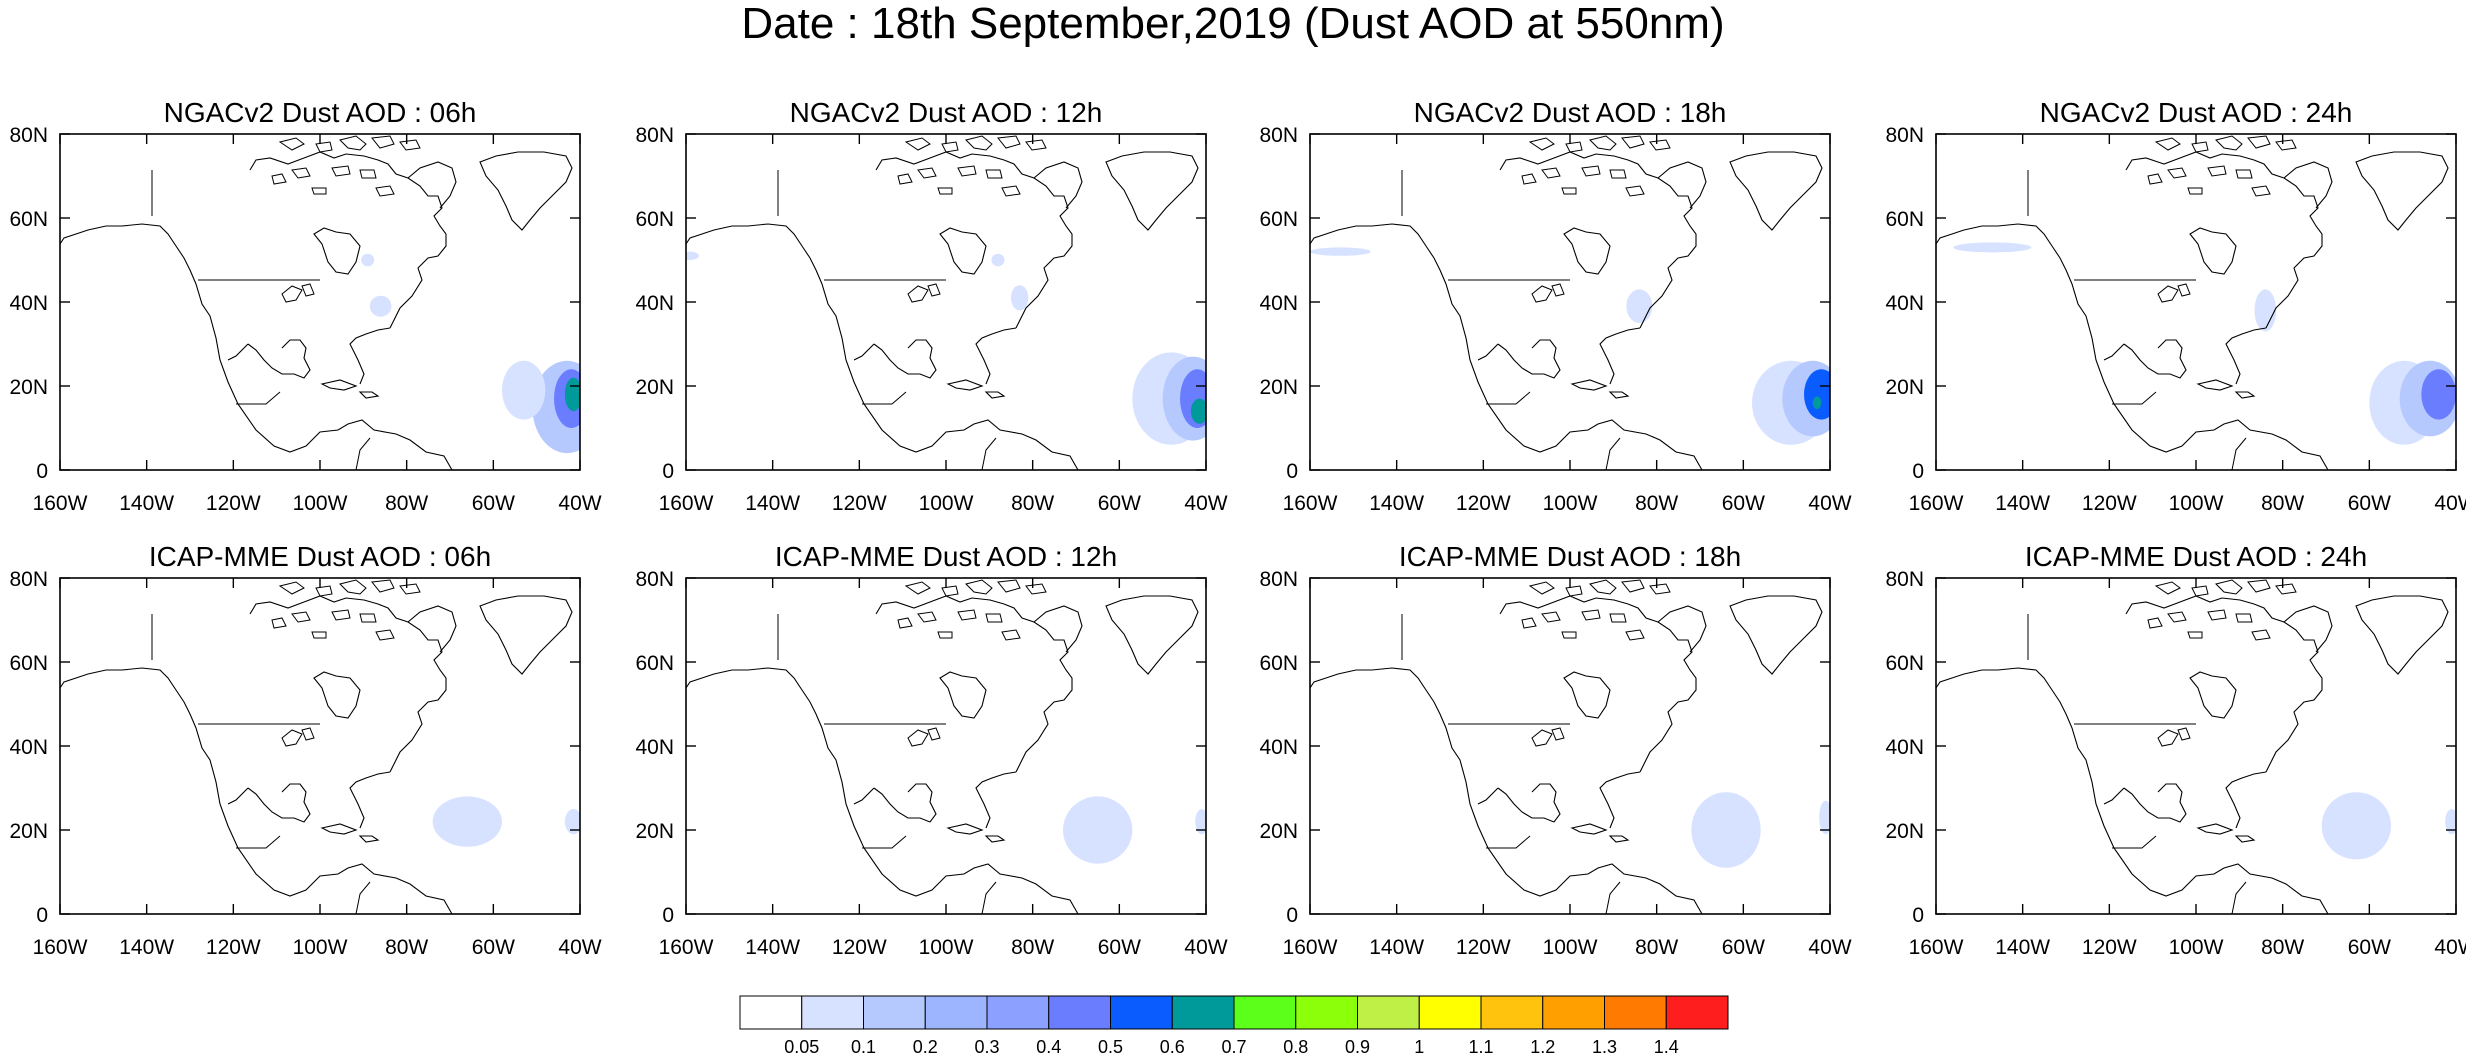  I want to click on panel-title: NGACv2 Dust AOD : 18h, so click(1570, 112).